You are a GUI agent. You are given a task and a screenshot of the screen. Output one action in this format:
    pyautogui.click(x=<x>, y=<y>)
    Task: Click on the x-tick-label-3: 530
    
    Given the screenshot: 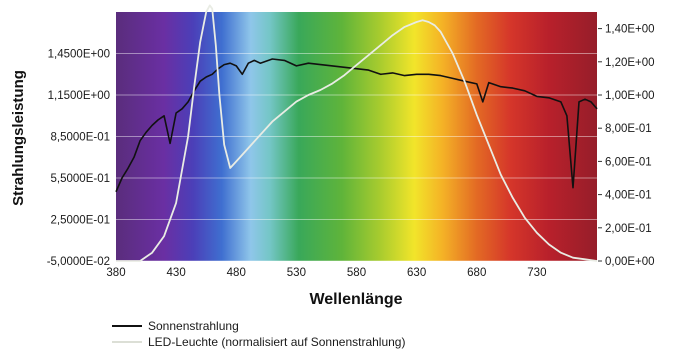 What is the action you would take?
    pyautogui.click(x=296, y=273)
    